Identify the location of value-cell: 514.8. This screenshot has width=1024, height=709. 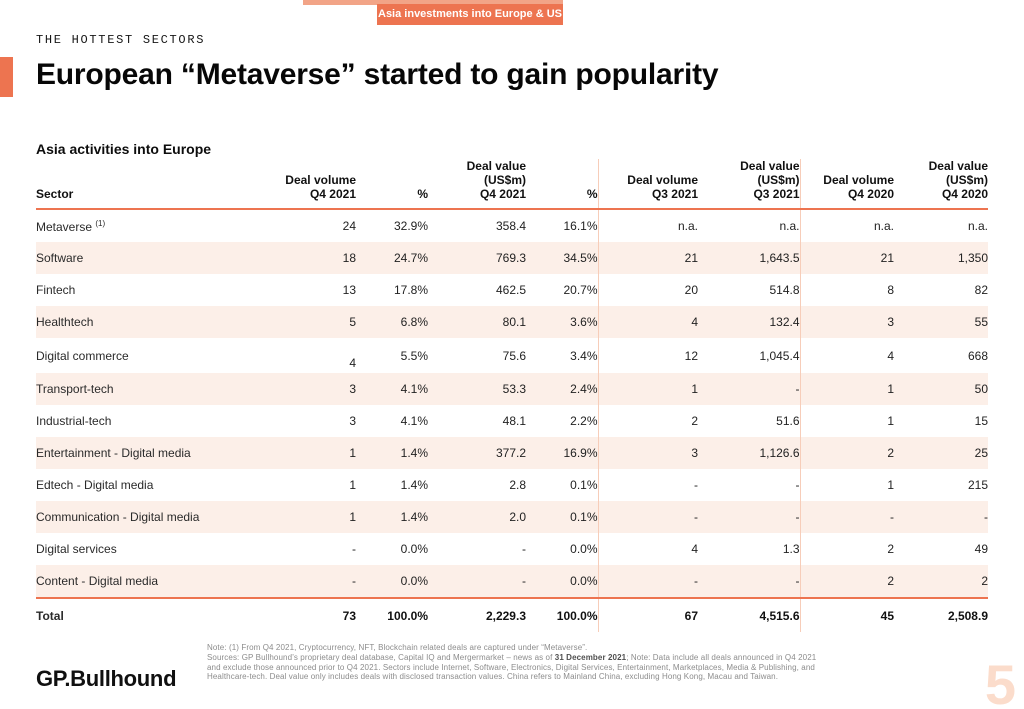
(784, 290).